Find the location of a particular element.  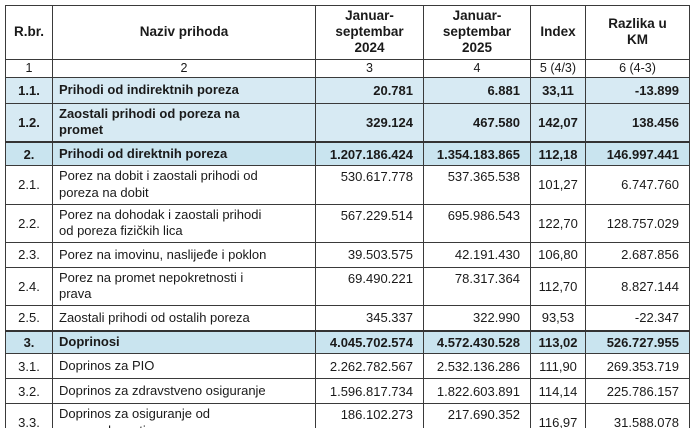

cell-y2025: 6.881 is located at coordinates (477, 90).